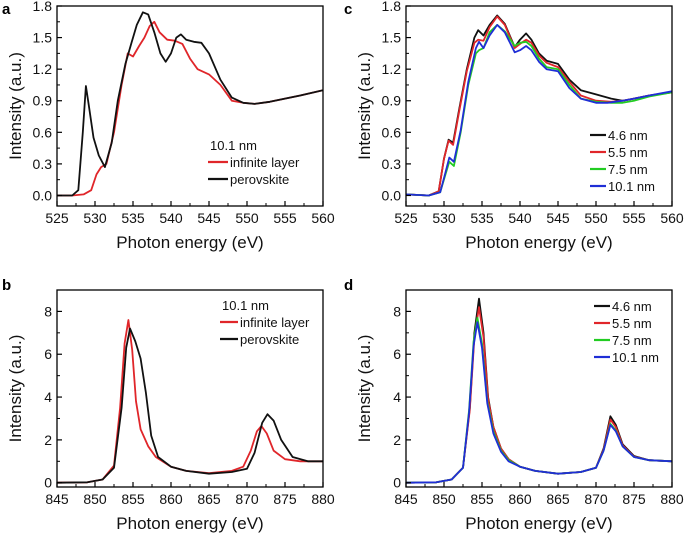 Image resolution: width=685 pixels, height=540 pixels. What do you see at coordinates (6, 285) in the screenshot?
I see `panel-label: b` at bounding box center [6, 285].